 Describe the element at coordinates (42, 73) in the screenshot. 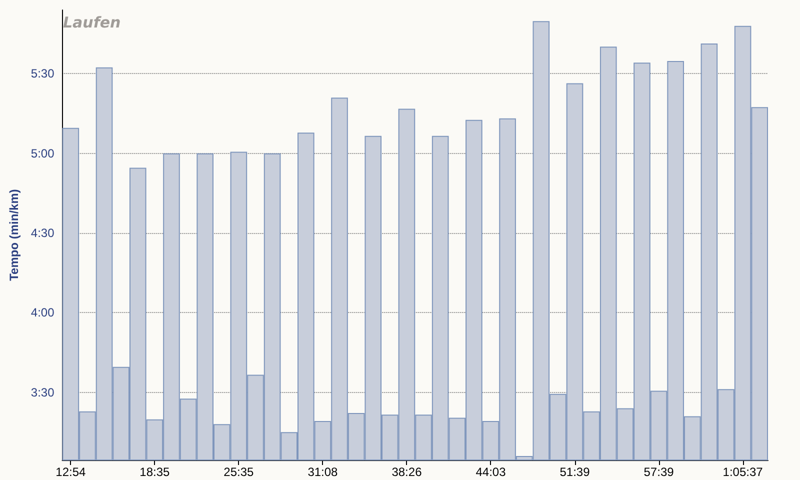

I see `y-tick-label: 5:30` at that location.